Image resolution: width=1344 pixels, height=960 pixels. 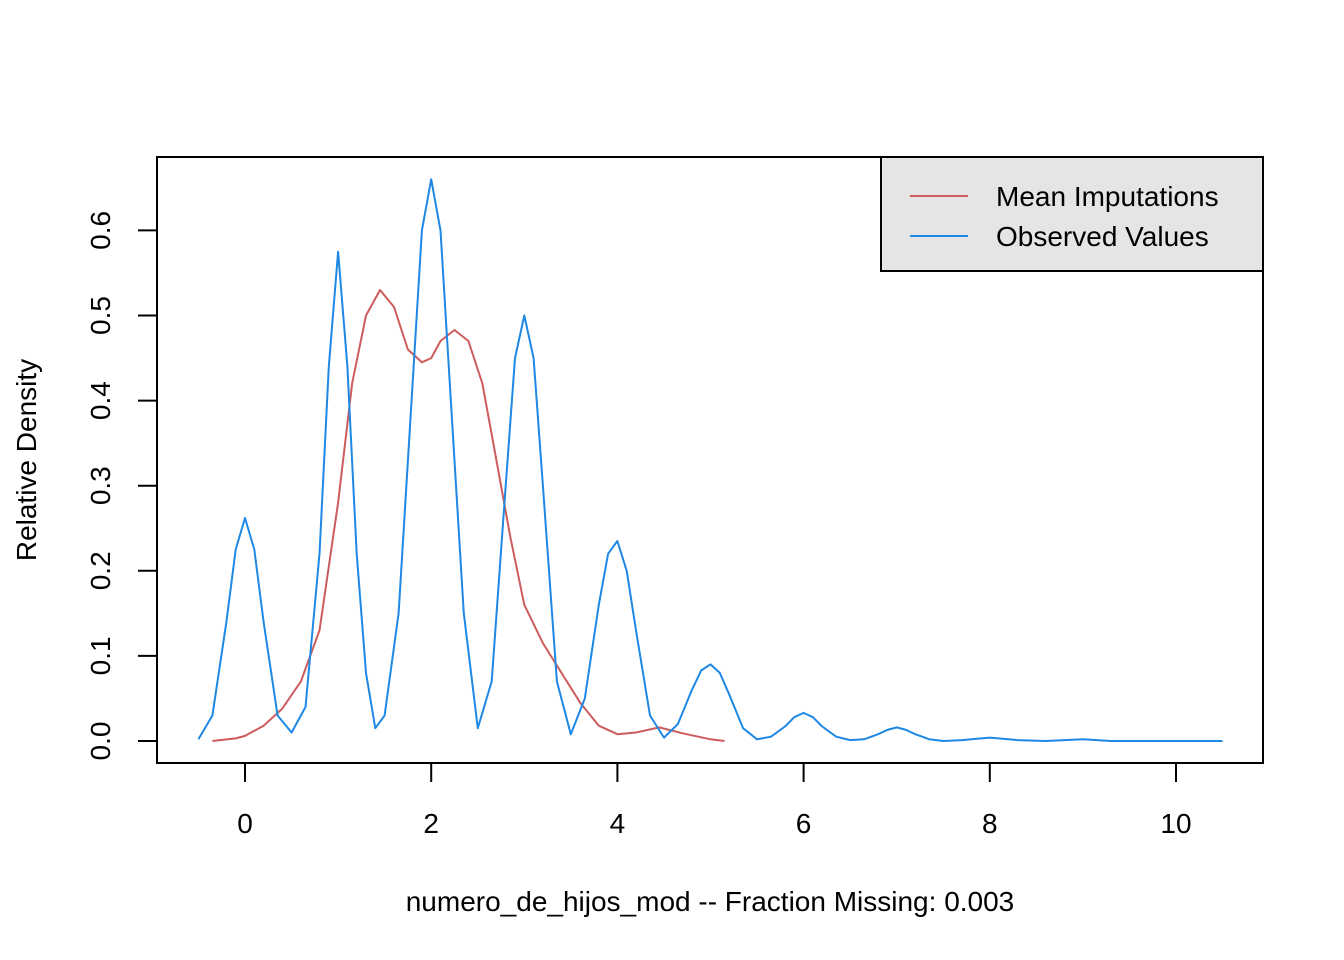 What do you see at coordinates (1107, 196) in the screenshot?
I see `legend-label-mean-imputations: Mean Imputations` at bounding box center [1107, 196].